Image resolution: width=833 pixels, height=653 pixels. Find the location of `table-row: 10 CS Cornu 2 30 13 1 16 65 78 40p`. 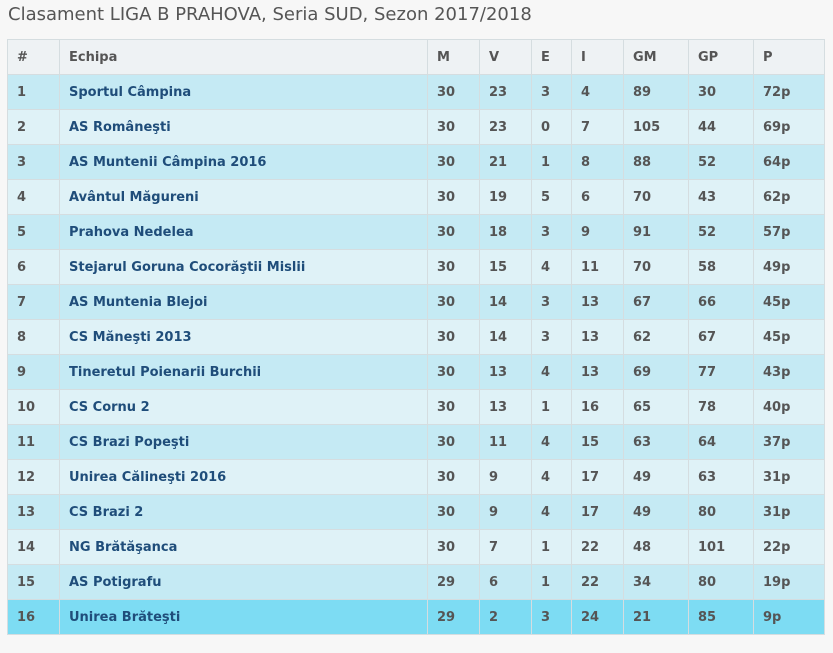

table-row: 10 CS Cornu 2 30 13 1 16 65 78 40p is located at coordinates (416, 407).